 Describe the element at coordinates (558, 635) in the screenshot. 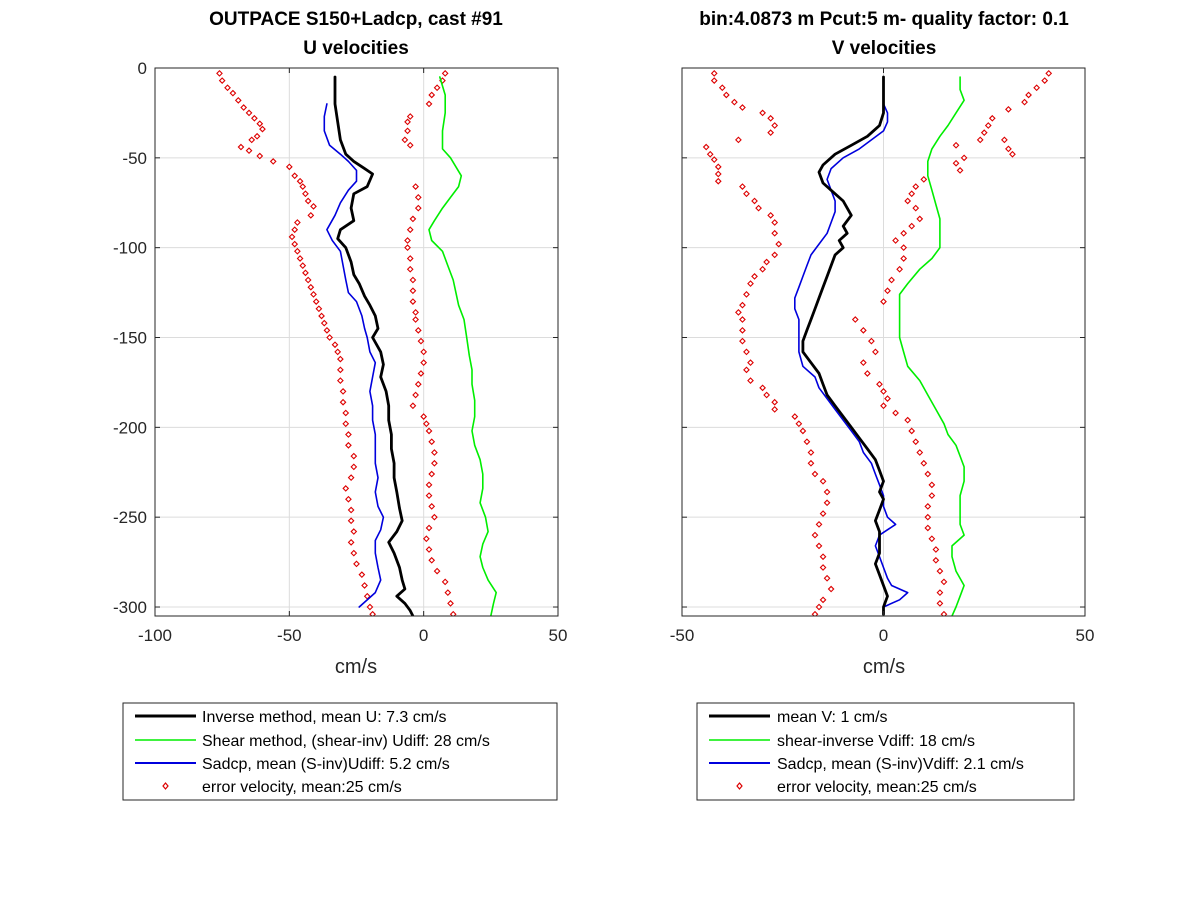

I see `u-x-tick-label: 50` at that location.